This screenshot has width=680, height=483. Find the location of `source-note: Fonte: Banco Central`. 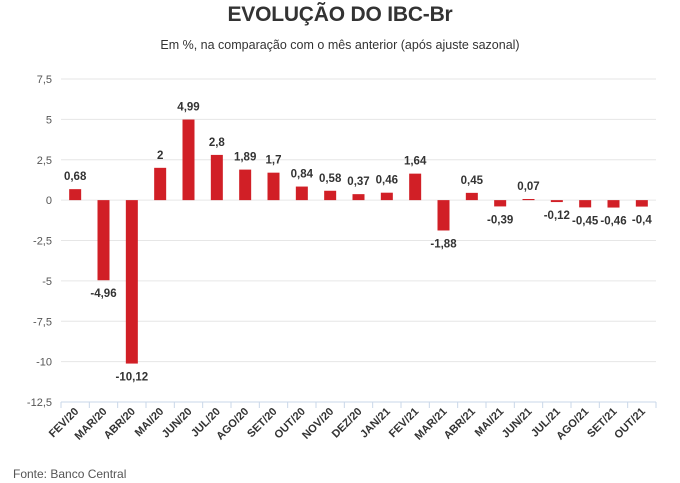

source-note: Fonte: Banco Central is located at coordinates (70, 474).